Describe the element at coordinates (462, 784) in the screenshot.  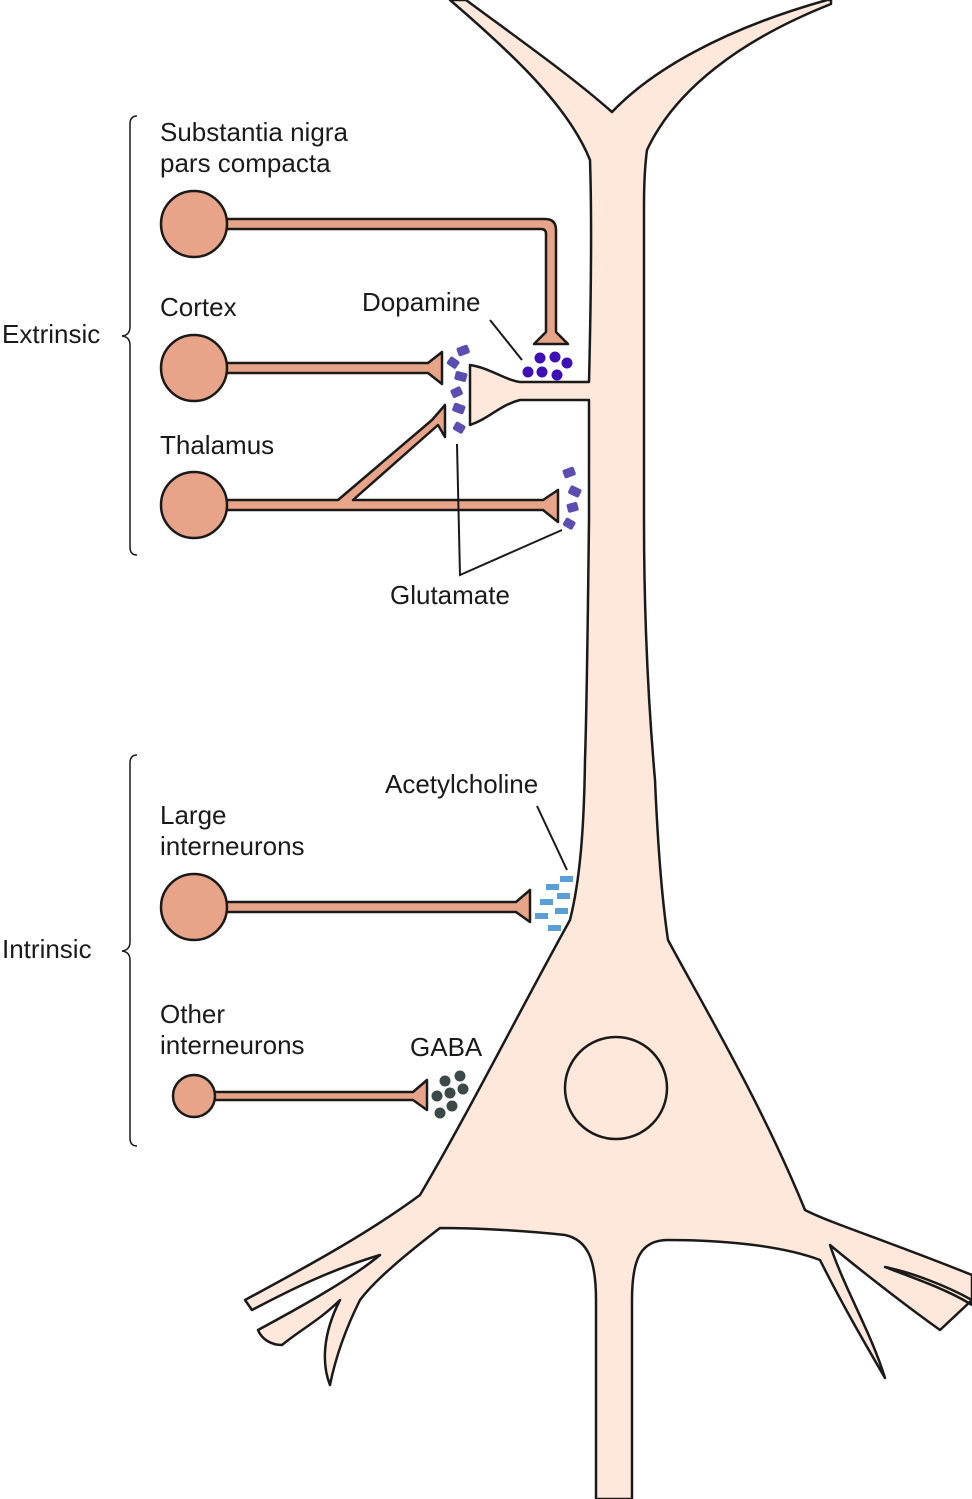
I see `acetylcholine-label: Acetylcholine` at that location.